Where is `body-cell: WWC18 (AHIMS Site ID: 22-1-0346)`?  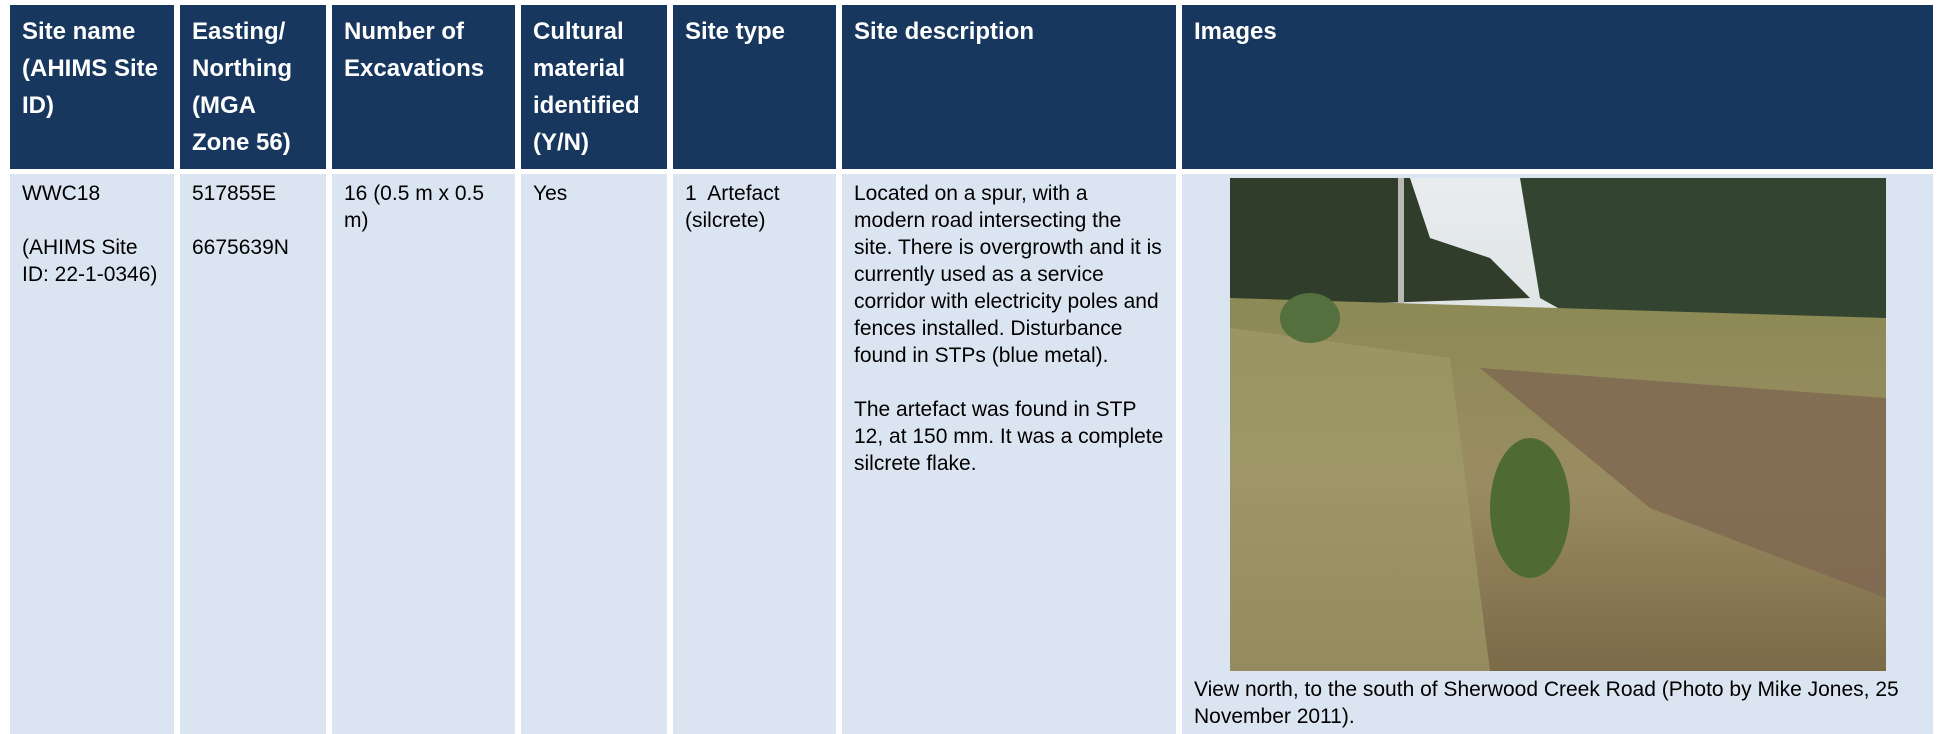 body-cell: WWC18 (AHIMS Site ID: 22-1-0346) is located at coordinates (92, 454).